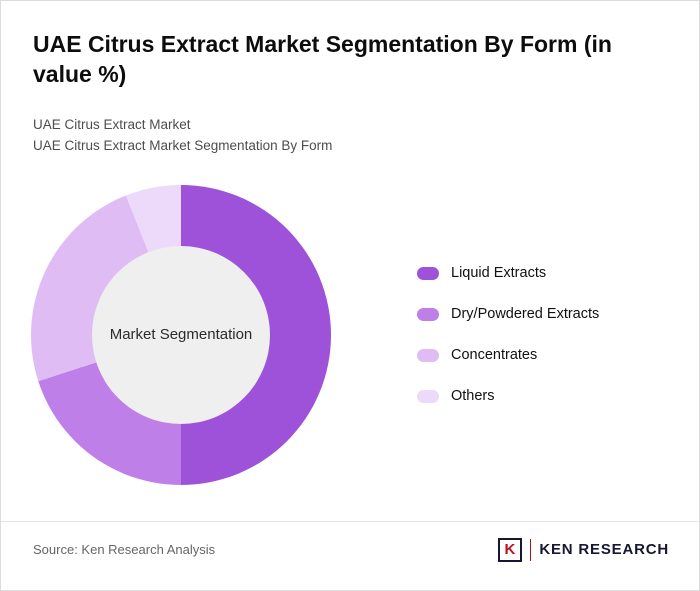  I want to click on logo-k-icon: K, so click(509, 549).